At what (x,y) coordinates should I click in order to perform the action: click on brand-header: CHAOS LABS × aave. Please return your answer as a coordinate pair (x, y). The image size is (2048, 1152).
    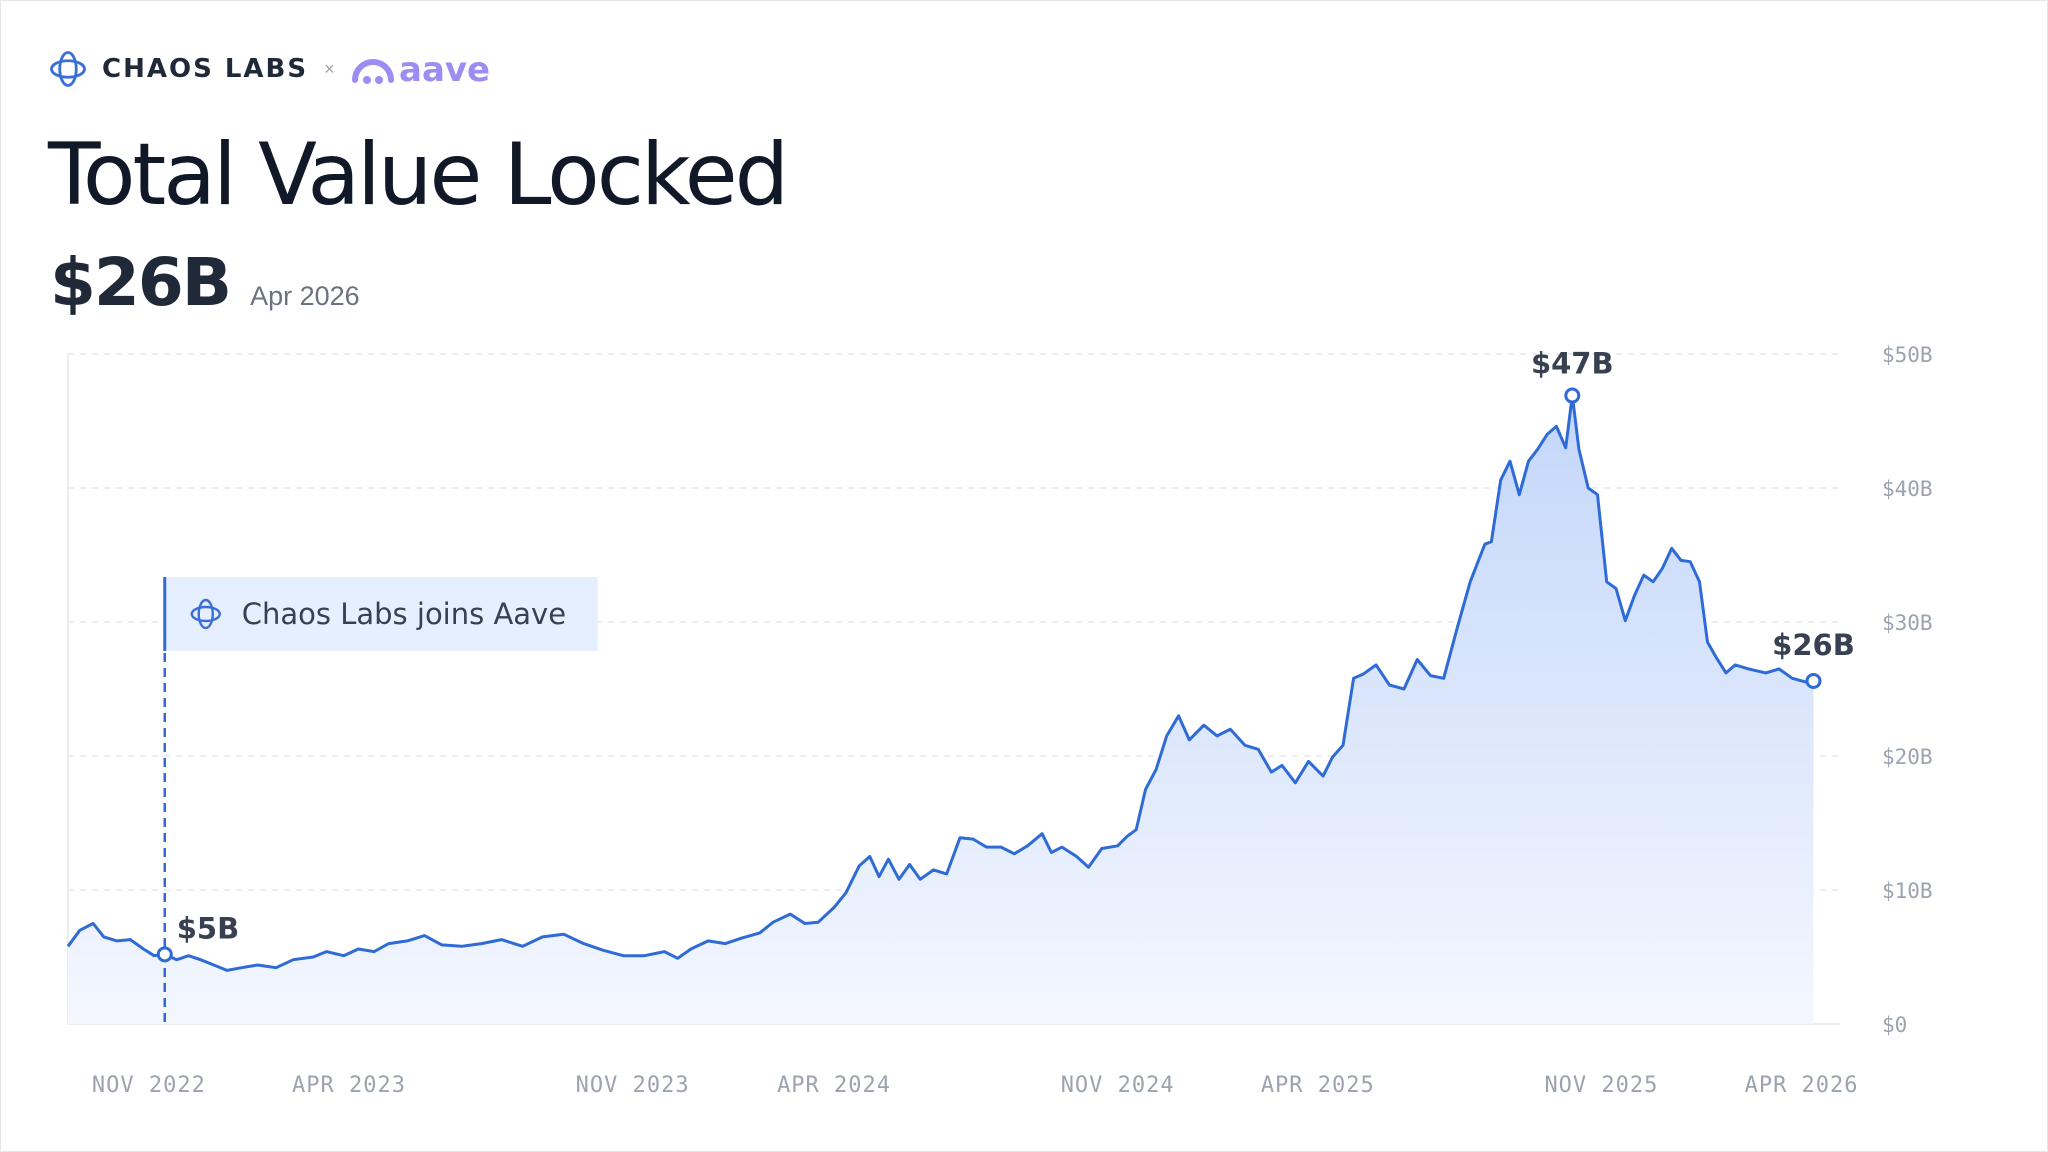
    Looking at the image, I should click on (278, 69).